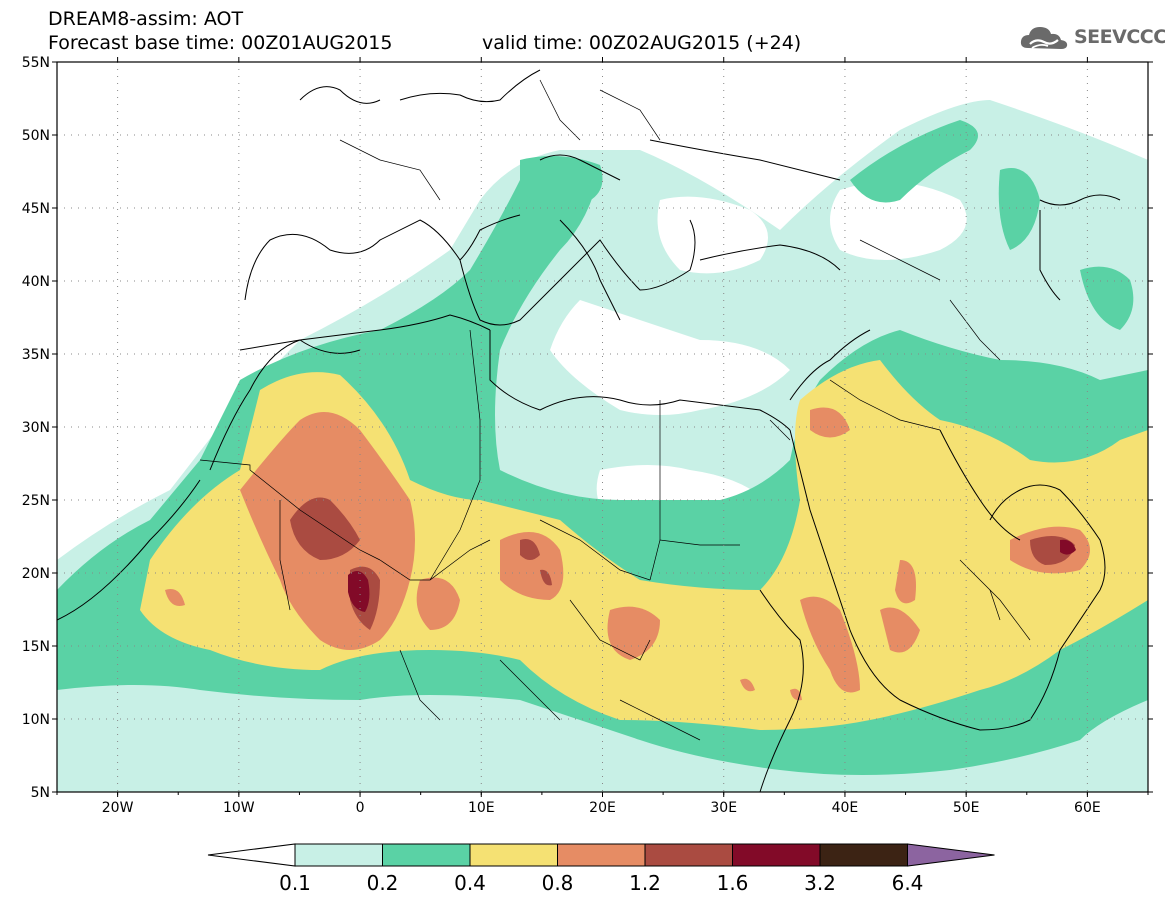 The height and width of the screenshot is (905, 1165). Describe the element at coordinates (966, 808) in the screenshot. I see `lon-label: 50E` at that location.